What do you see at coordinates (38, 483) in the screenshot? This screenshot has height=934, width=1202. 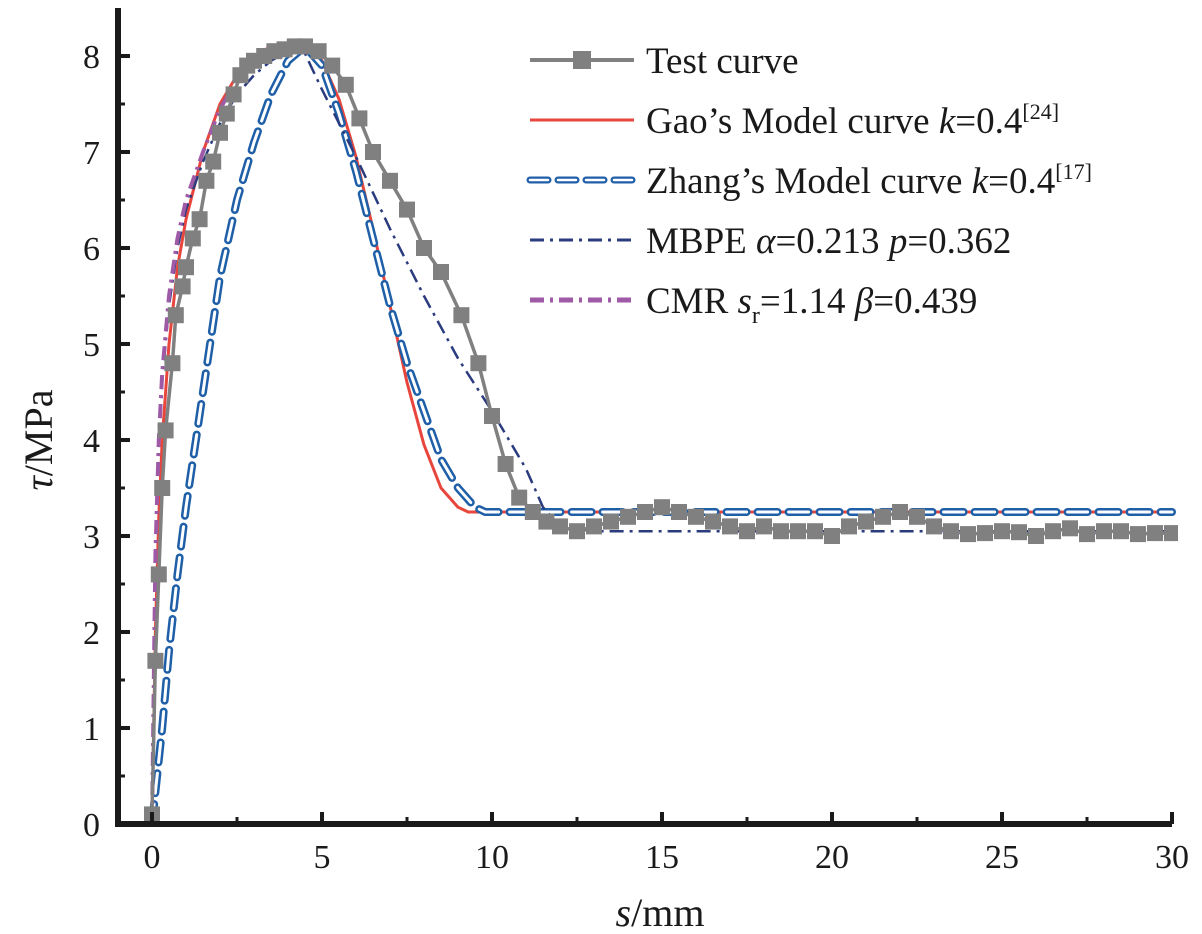 I see `y-axis-variable: τ` at bounding box center [38, 483].